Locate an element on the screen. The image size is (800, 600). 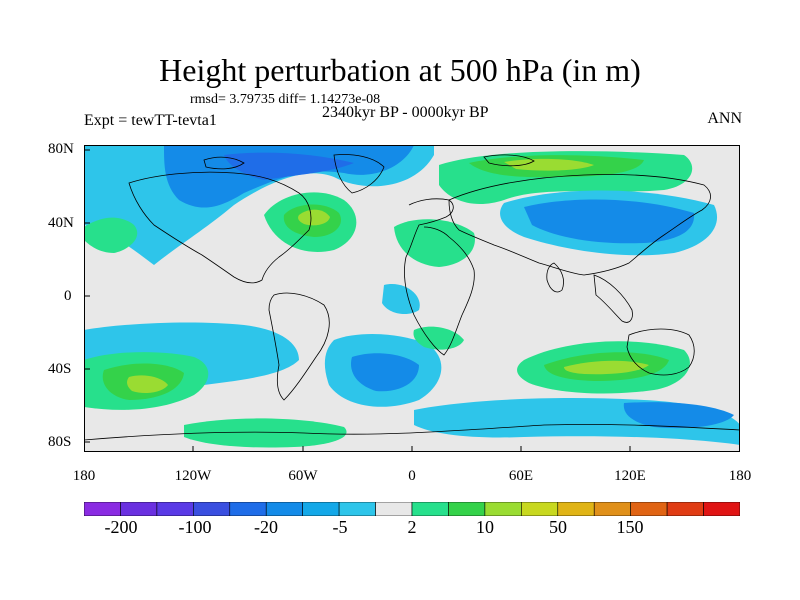
eurasia-peak is located at coordinates (549, 164).